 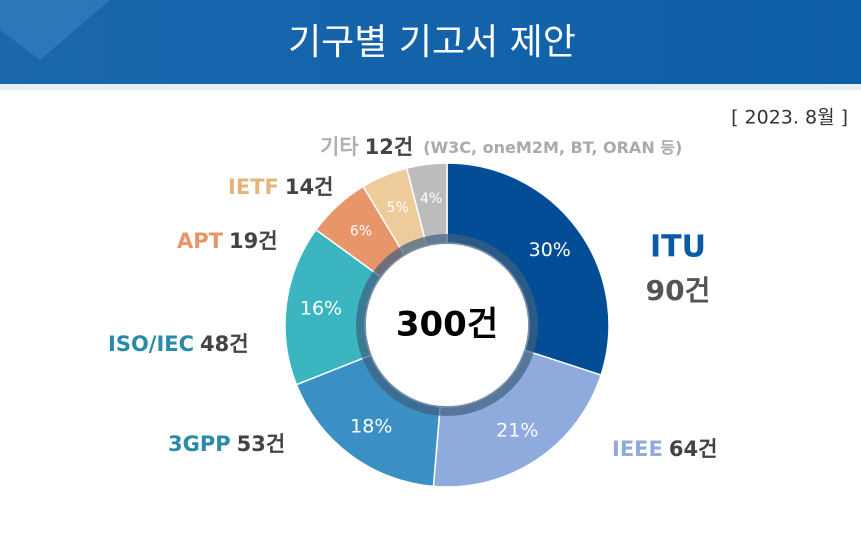 I want to click on category-label: ITU, so click(x=678, y=247).